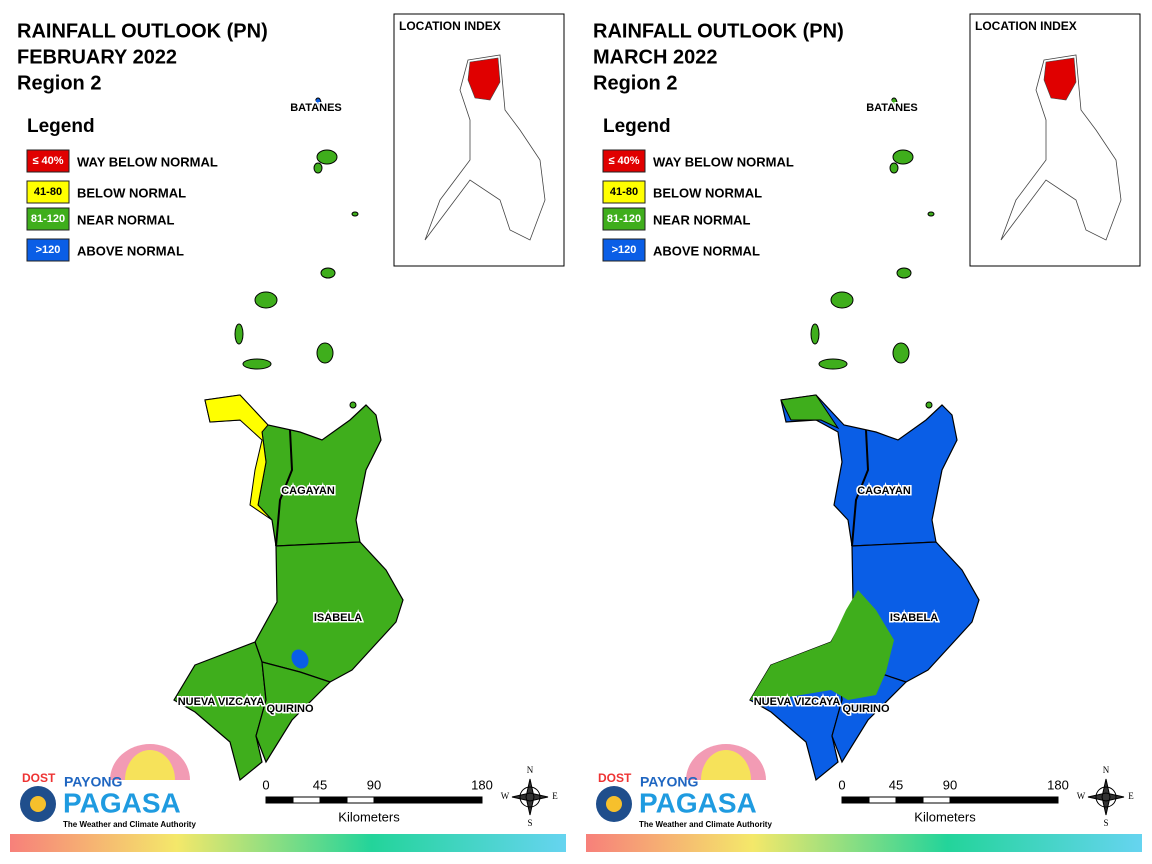 The height and width of the screenshot is (864, 1152). Describe the element at coordinates (698, 802) in the screenshot. I see `logo-line2: PAGASA` at that location.